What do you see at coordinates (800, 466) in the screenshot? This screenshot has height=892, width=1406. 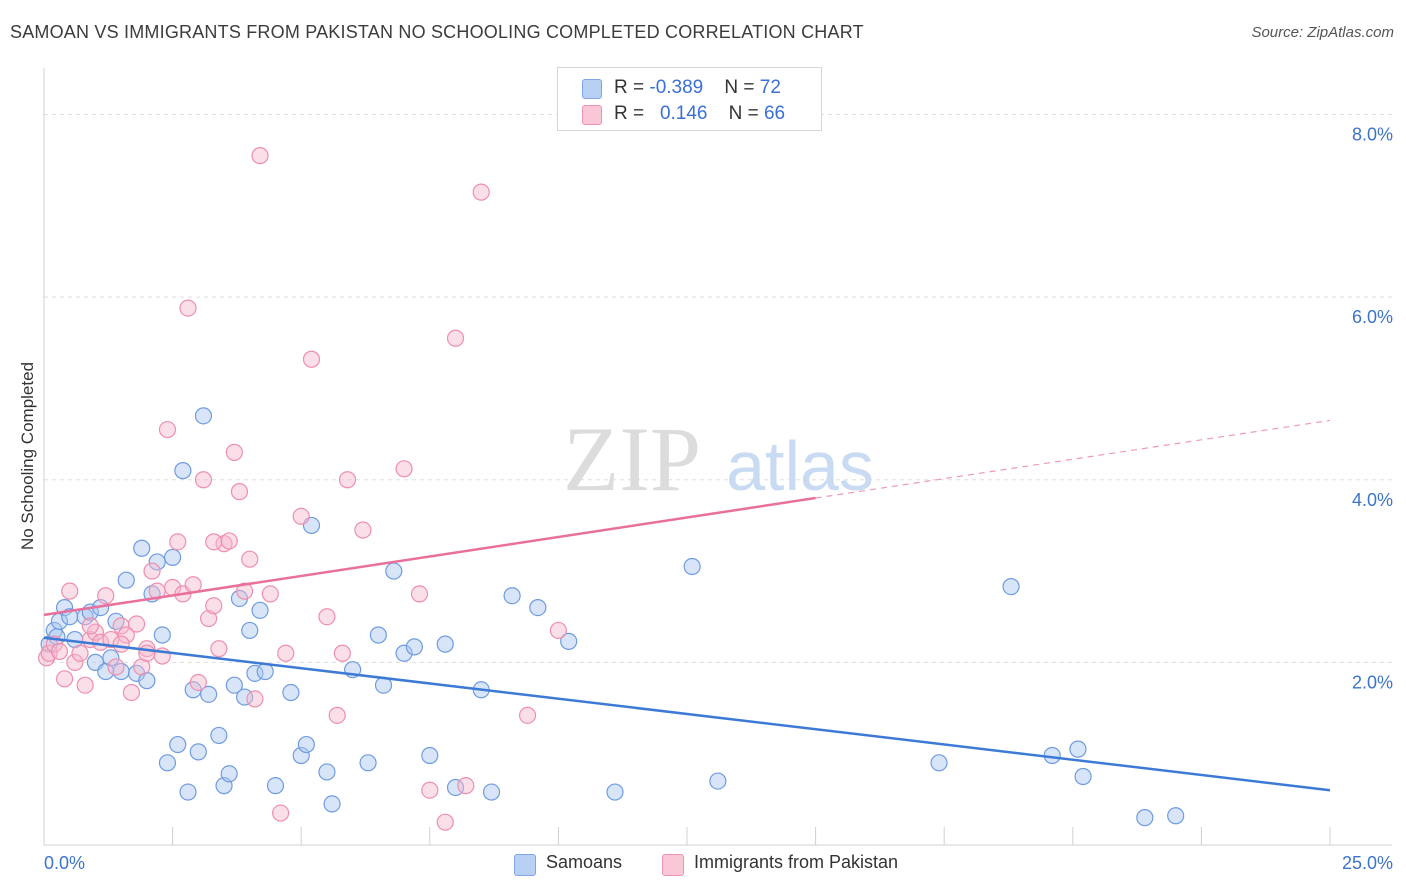 I see `watermark-atlas: atlas` at bounding box center [800, 466].